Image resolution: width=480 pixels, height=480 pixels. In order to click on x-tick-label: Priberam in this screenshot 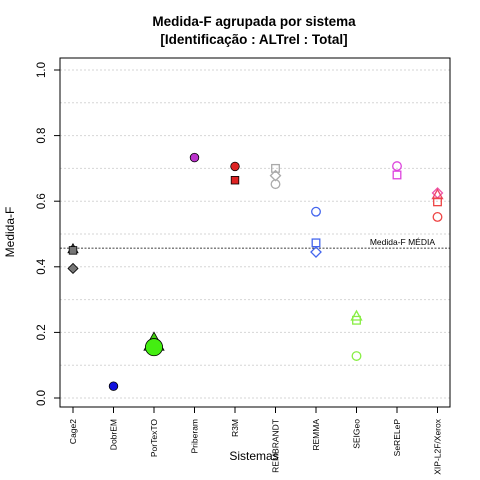, I will do `click(195, 436)`.